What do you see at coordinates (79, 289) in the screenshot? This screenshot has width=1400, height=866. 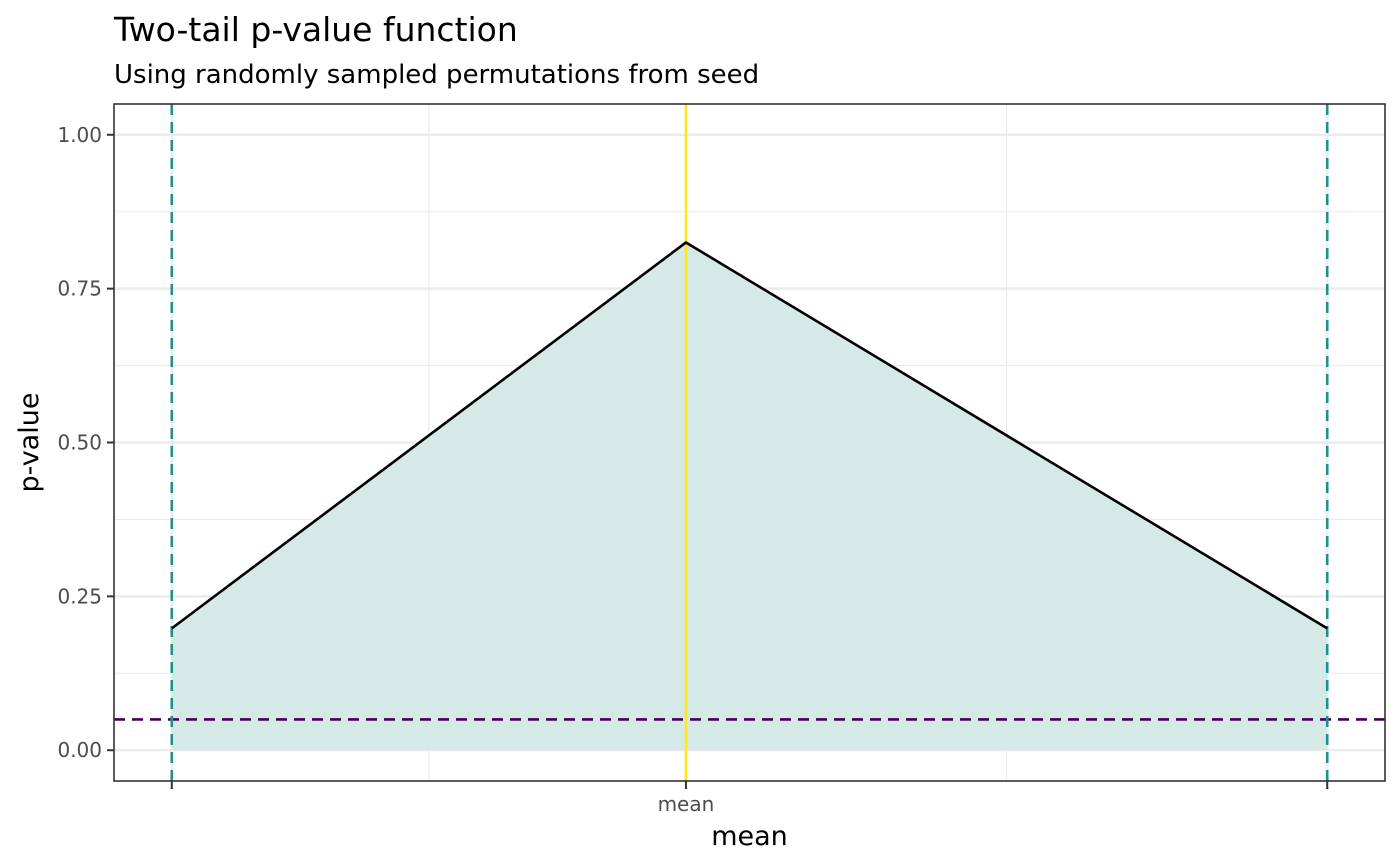 I see `y-tick-label: 0.75` at bounding box center [79, 289].